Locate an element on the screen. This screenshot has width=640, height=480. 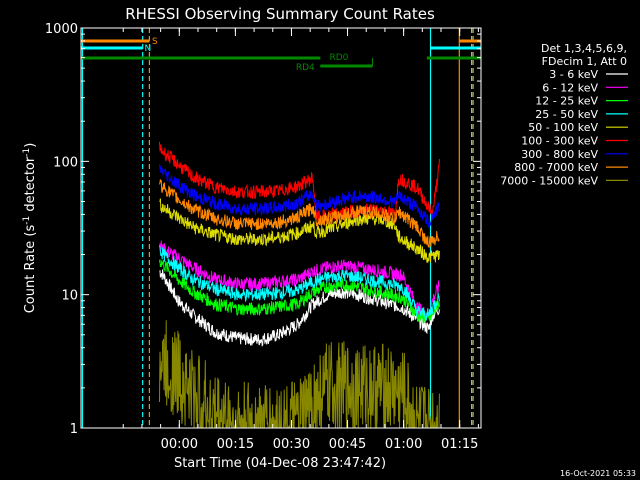
x-tick-label: 00:45 is located at coordinates (347, 444).